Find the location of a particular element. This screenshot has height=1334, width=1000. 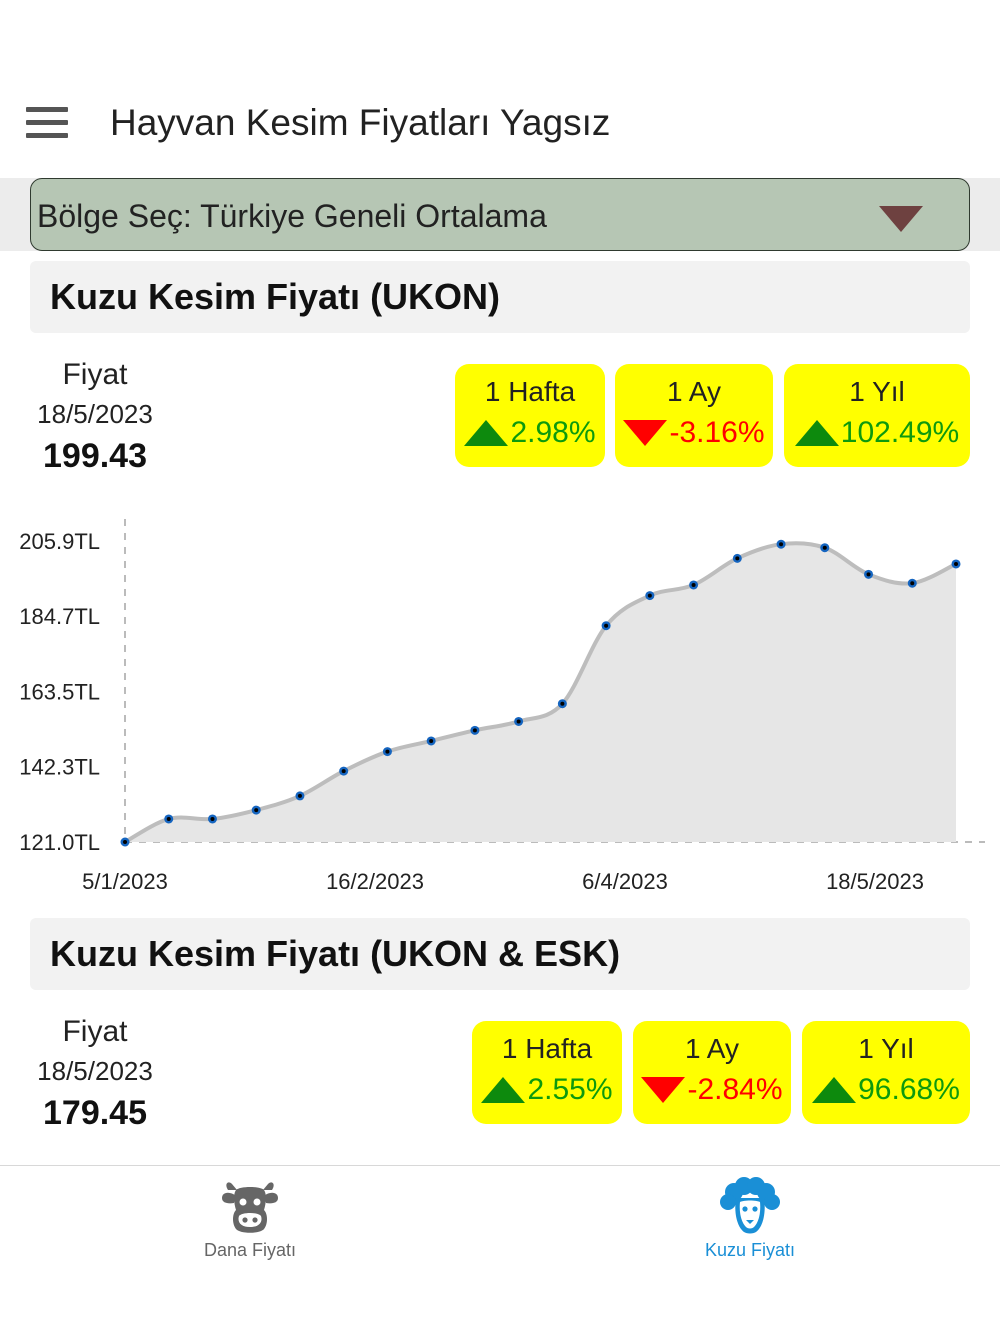

price-block-ukon-esk: Fiyat 18/5/2023 179.45 is located at coordinates (95, 1075).